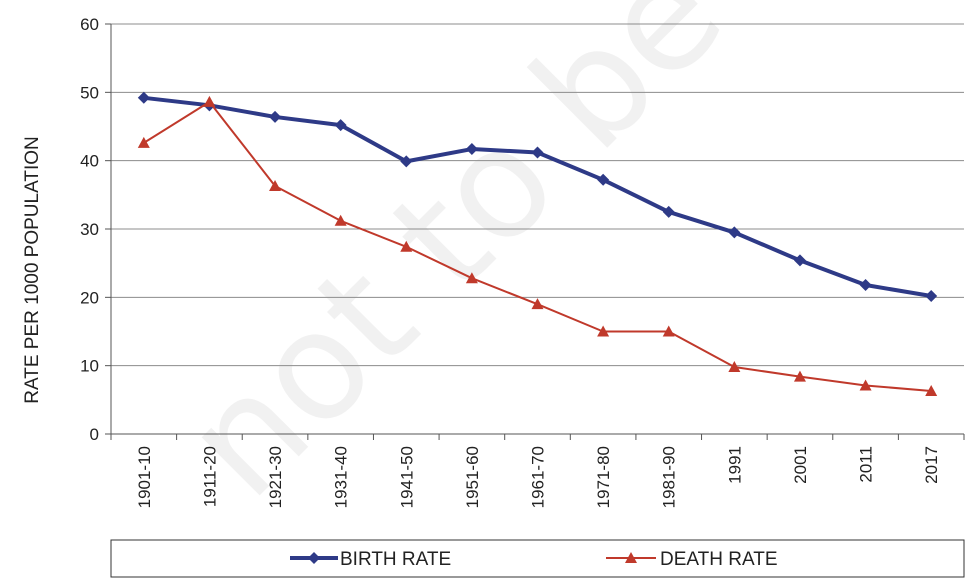 Image resolution: width=969 pixels, height=585 pixels. What do you see at coordinates (866, 464) in the screenshot?
I see `x-tick-label: 2011` at bounding box center [866, 464].